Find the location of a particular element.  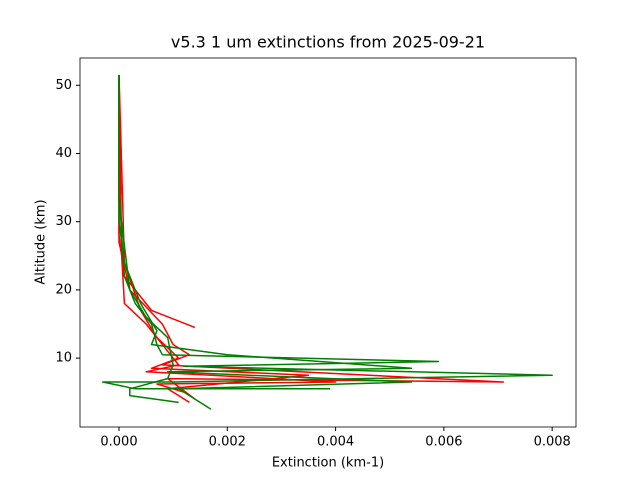

y-axis-label: Altitude (km) is located at coordinates (41, 241).